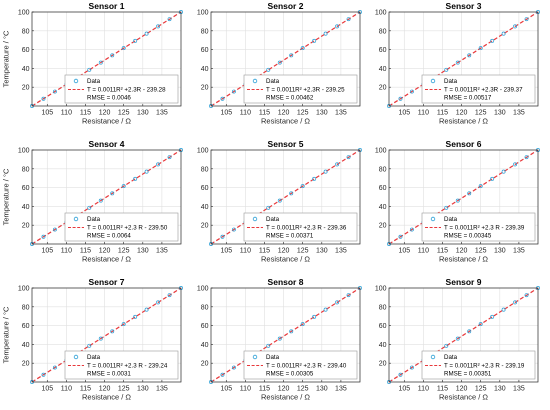 The height and width of the screenshot is (410, 550). What do you see at coordinates (286, 6) in the screenshot?
I see `subplot-title: Sensor 2` at bounding box center [286, 6].